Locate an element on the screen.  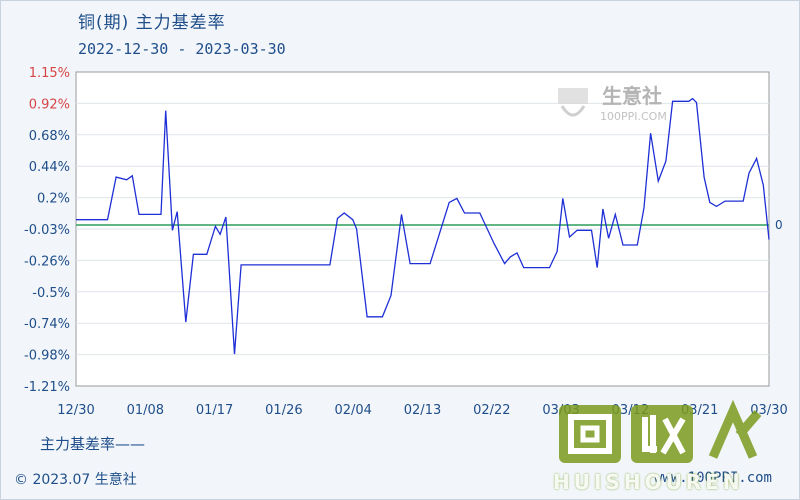
y-tick-label: -0.74% is located at coordinates (47, 324).